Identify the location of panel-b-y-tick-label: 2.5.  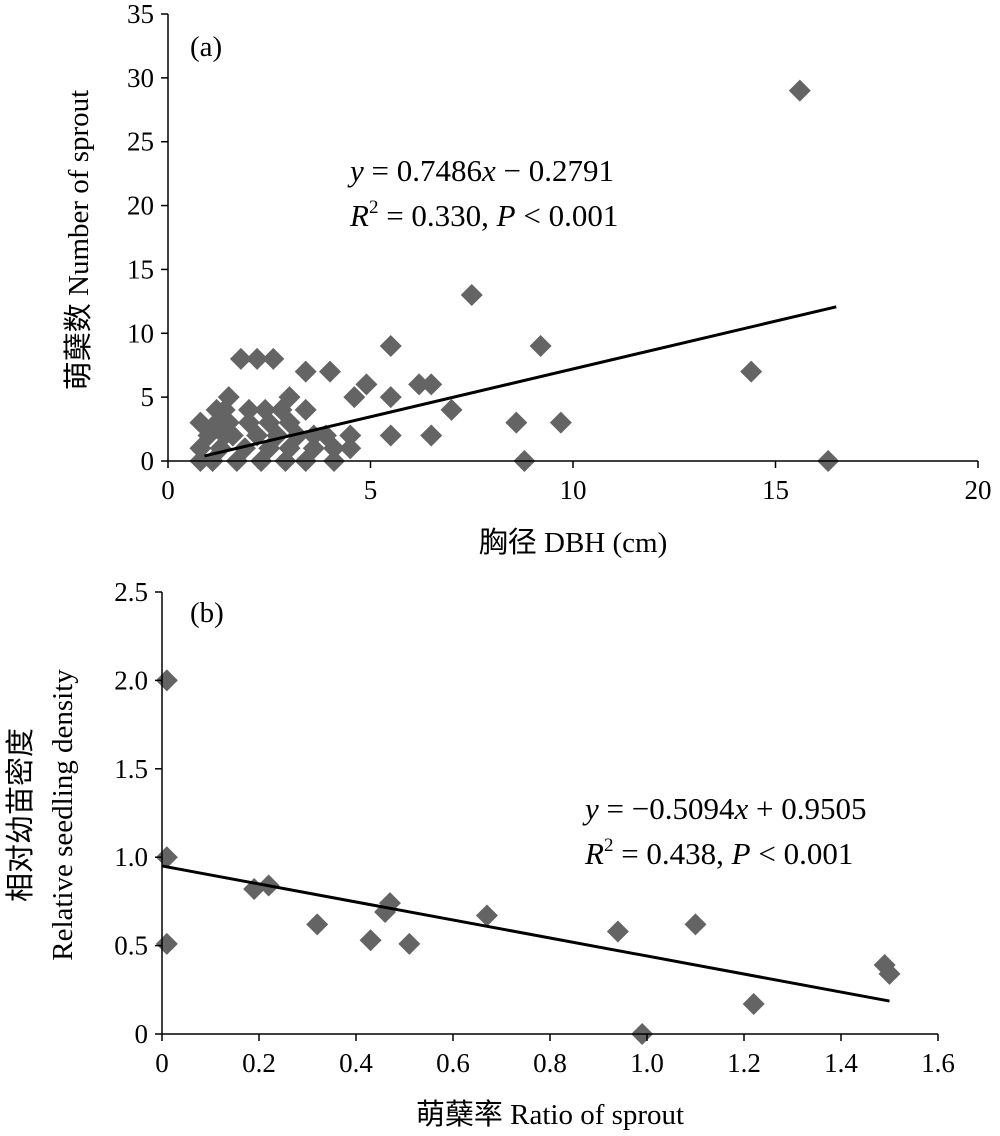
(131, 592).